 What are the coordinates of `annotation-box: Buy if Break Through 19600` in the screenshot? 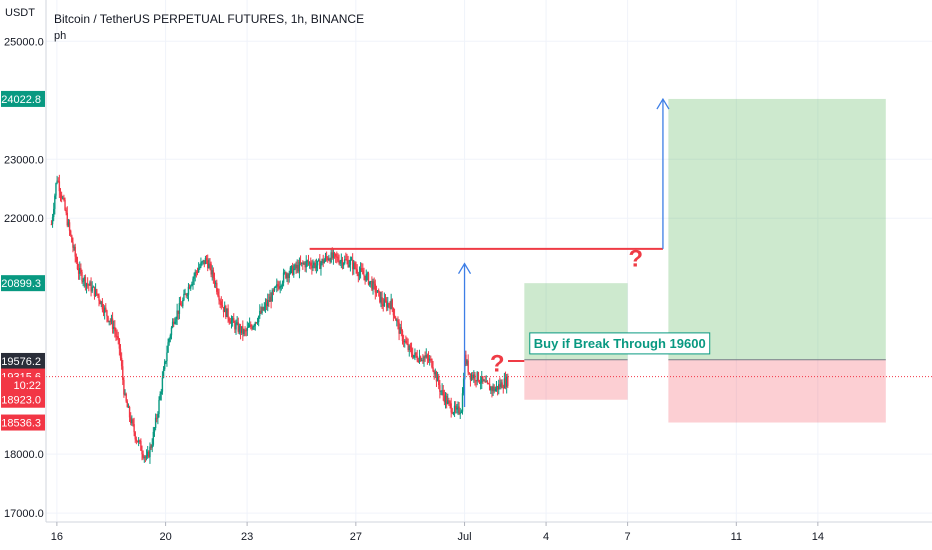 It's located at (620, 343).